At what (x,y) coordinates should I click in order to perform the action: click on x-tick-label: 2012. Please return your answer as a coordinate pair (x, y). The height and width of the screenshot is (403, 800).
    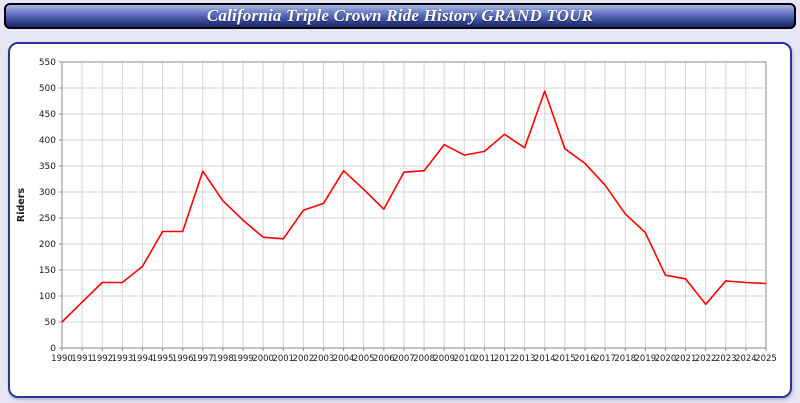
    Looking at the image, I should click on (505, 359).